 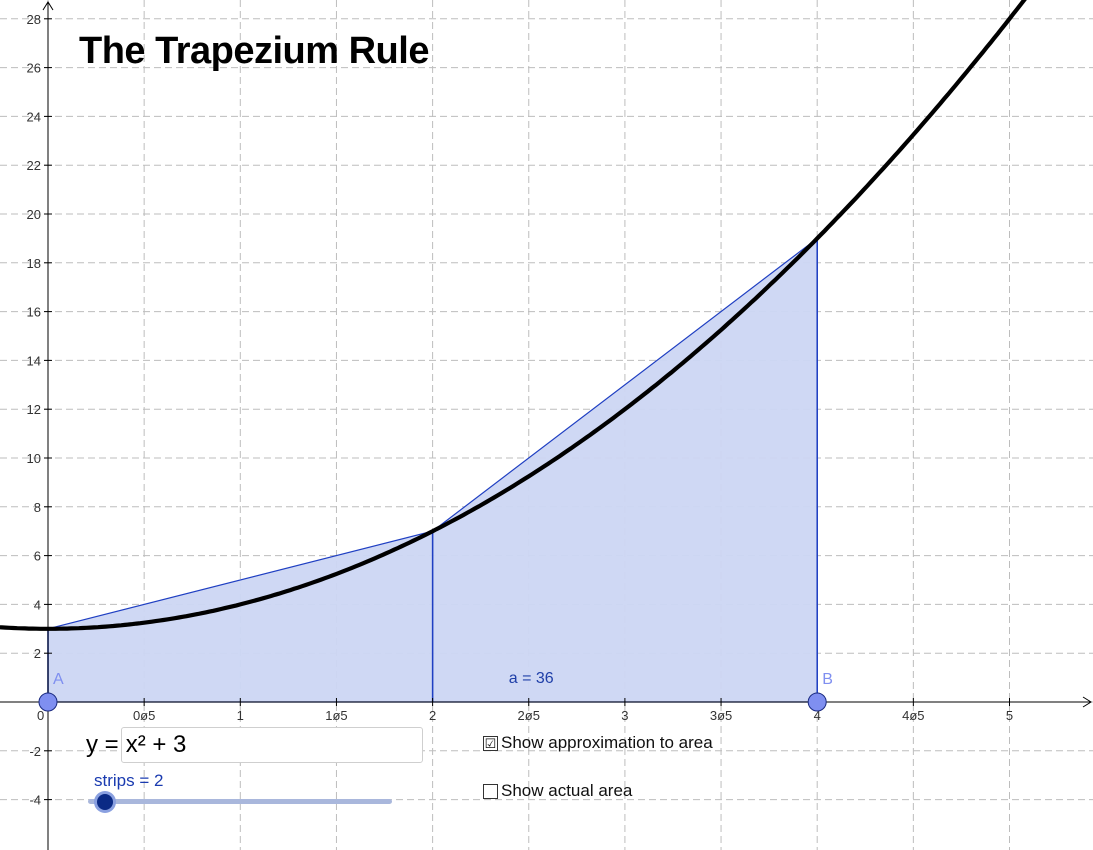 What do you see at coordinates (529, 715) in the screenshot?
I see `x-tick-label: 2ø5` at bounding box center [529, 715].